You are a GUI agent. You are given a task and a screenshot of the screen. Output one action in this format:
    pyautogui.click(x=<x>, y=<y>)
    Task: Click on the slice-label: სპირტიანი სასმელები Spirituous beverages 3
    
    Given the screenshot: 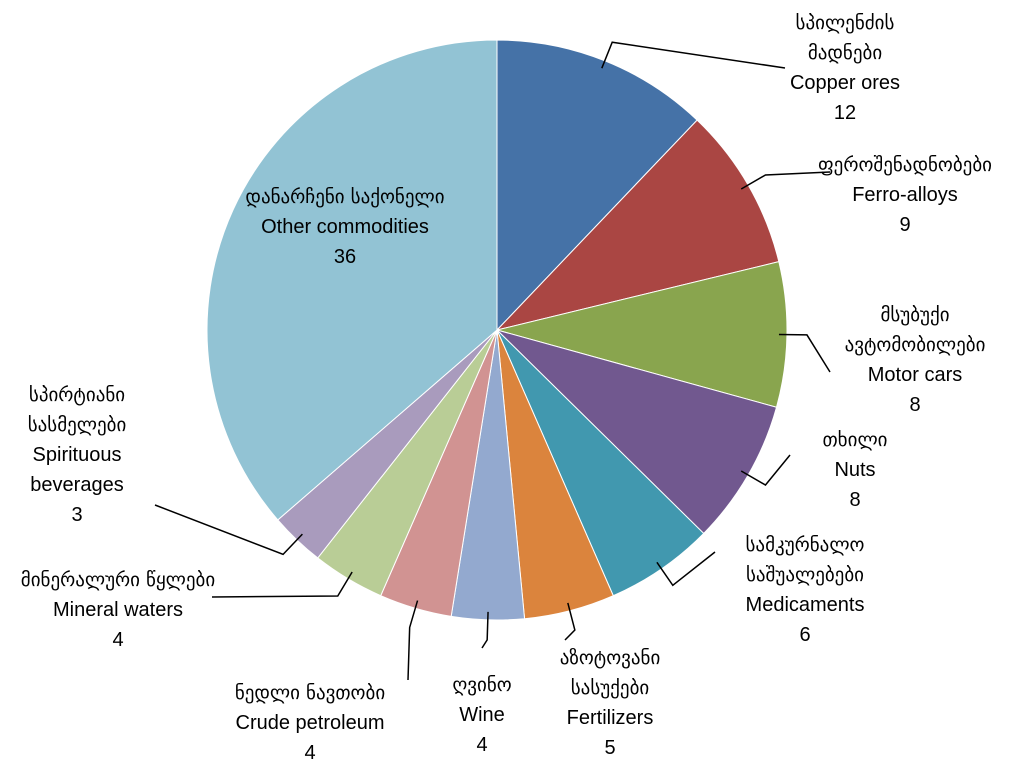 What is the action you would take?
    pyautogui.click(x=77, y=455)
    